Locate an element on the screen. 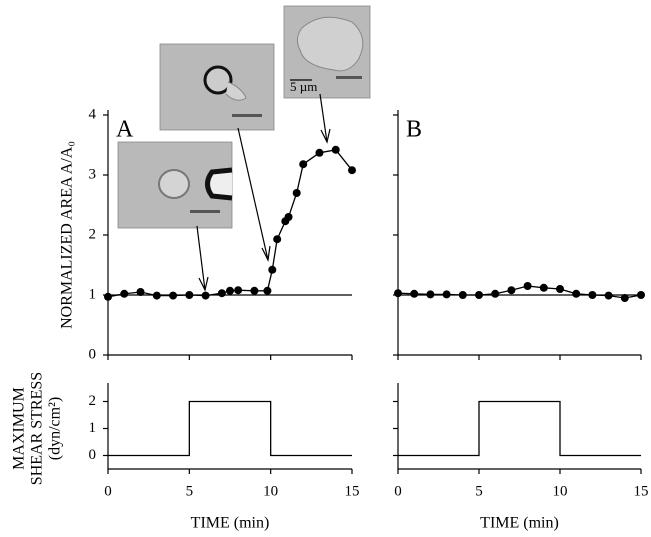 This screenshot has height=537, width=651. y-tick-label: 3 is located at coordinates (93, 174).